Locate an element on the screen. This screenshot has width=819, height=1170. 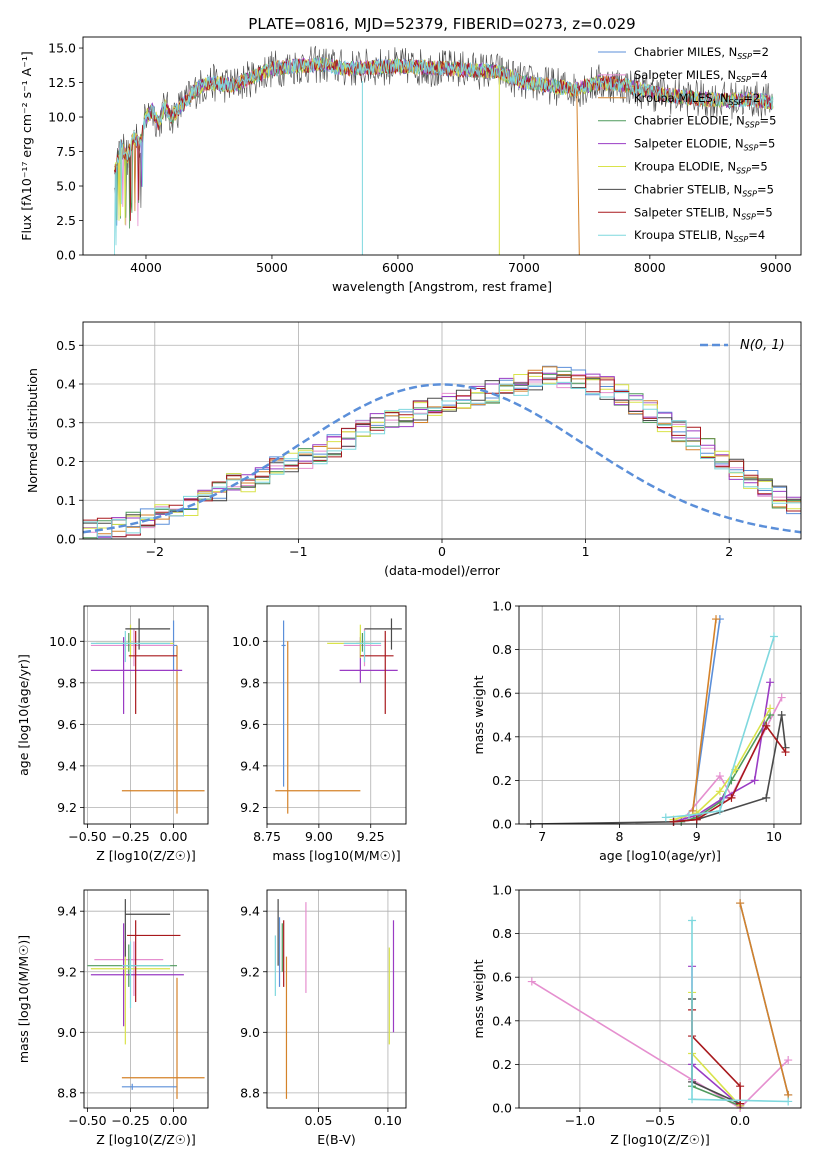
y-tick-label: 9.2 is located at coordinates (250, 807).